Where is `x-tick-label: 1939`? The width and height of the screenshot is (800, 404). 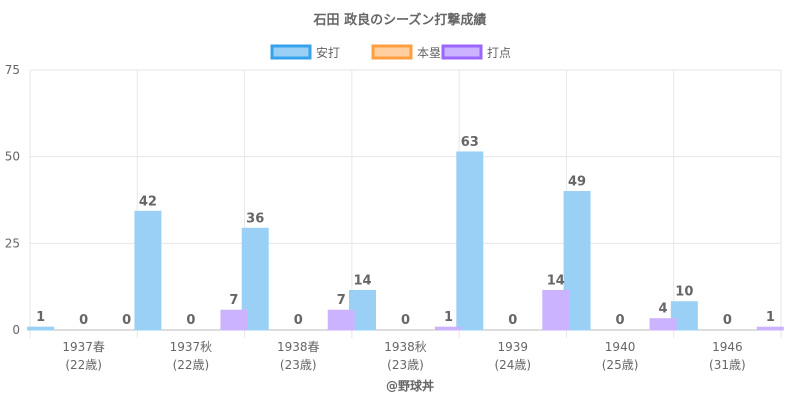
x-tick-label: 1939 is located at coordinates (513, 347).